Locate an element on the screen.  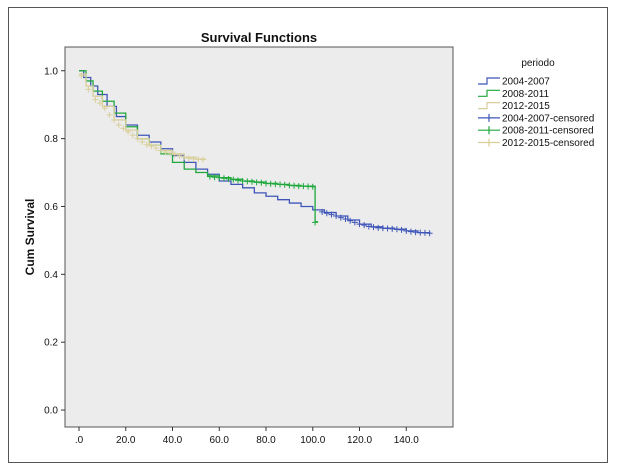
x-tick-label: 20.0 is located at coordinates (126, 440).